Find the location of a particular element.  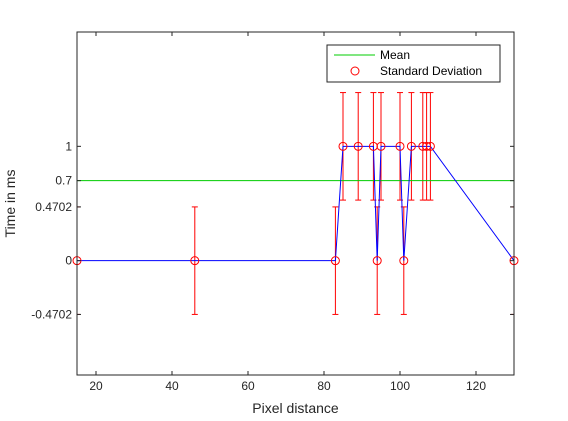

legend-box is located at coordinates (413, 63).